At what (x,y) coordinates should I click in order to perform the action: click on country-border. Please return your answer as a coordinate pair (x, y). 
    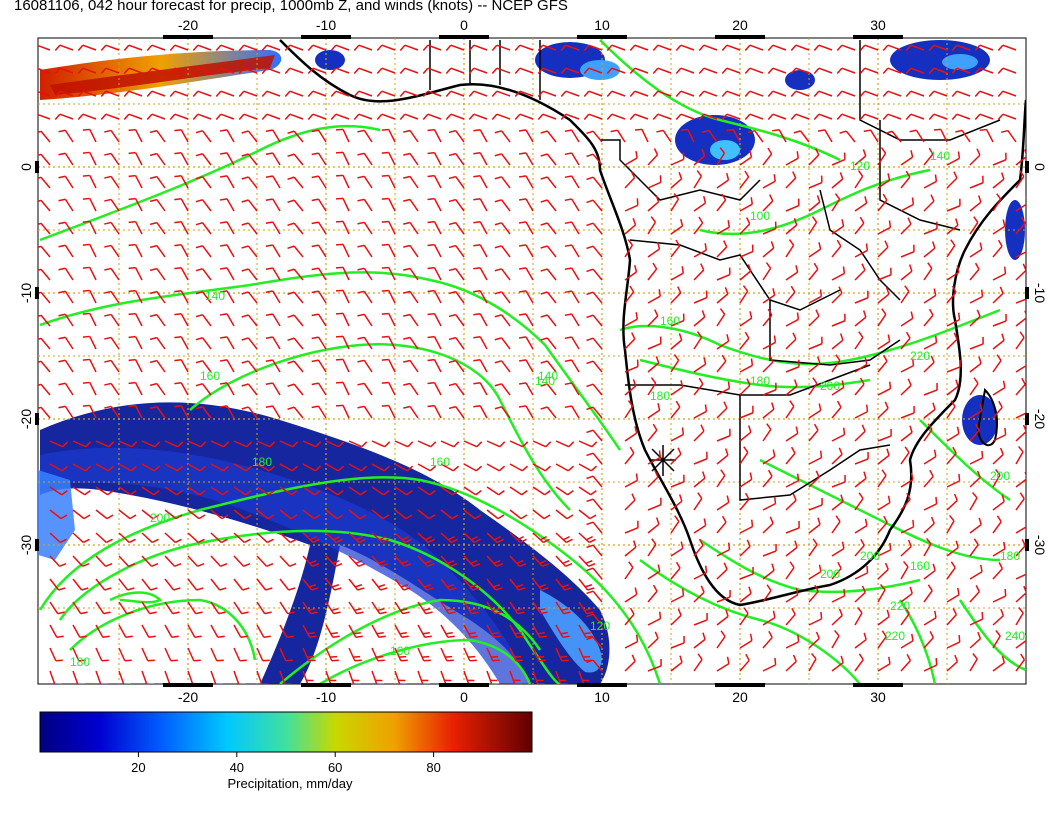
    Looking at the image, I should click on (835, 333).